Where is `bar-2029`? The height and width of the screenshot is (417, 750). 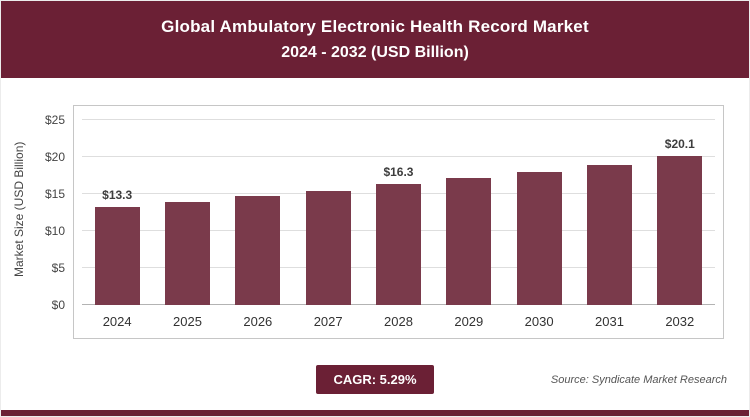 bar-2029 is located at coordinates (469, 241).